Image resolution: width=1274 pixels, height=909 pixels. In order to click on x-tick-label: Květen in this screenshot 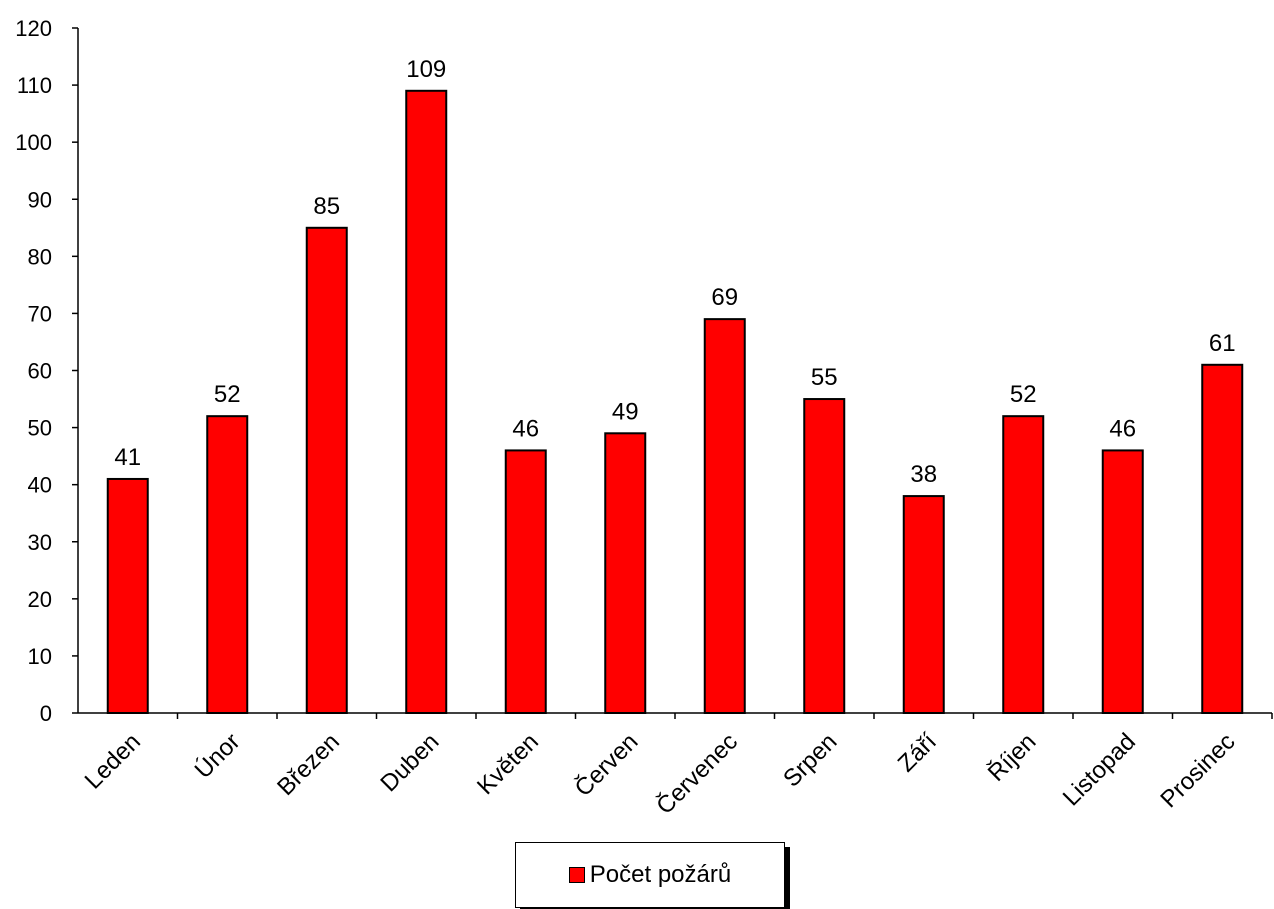, I will do `click(508, 764)`.